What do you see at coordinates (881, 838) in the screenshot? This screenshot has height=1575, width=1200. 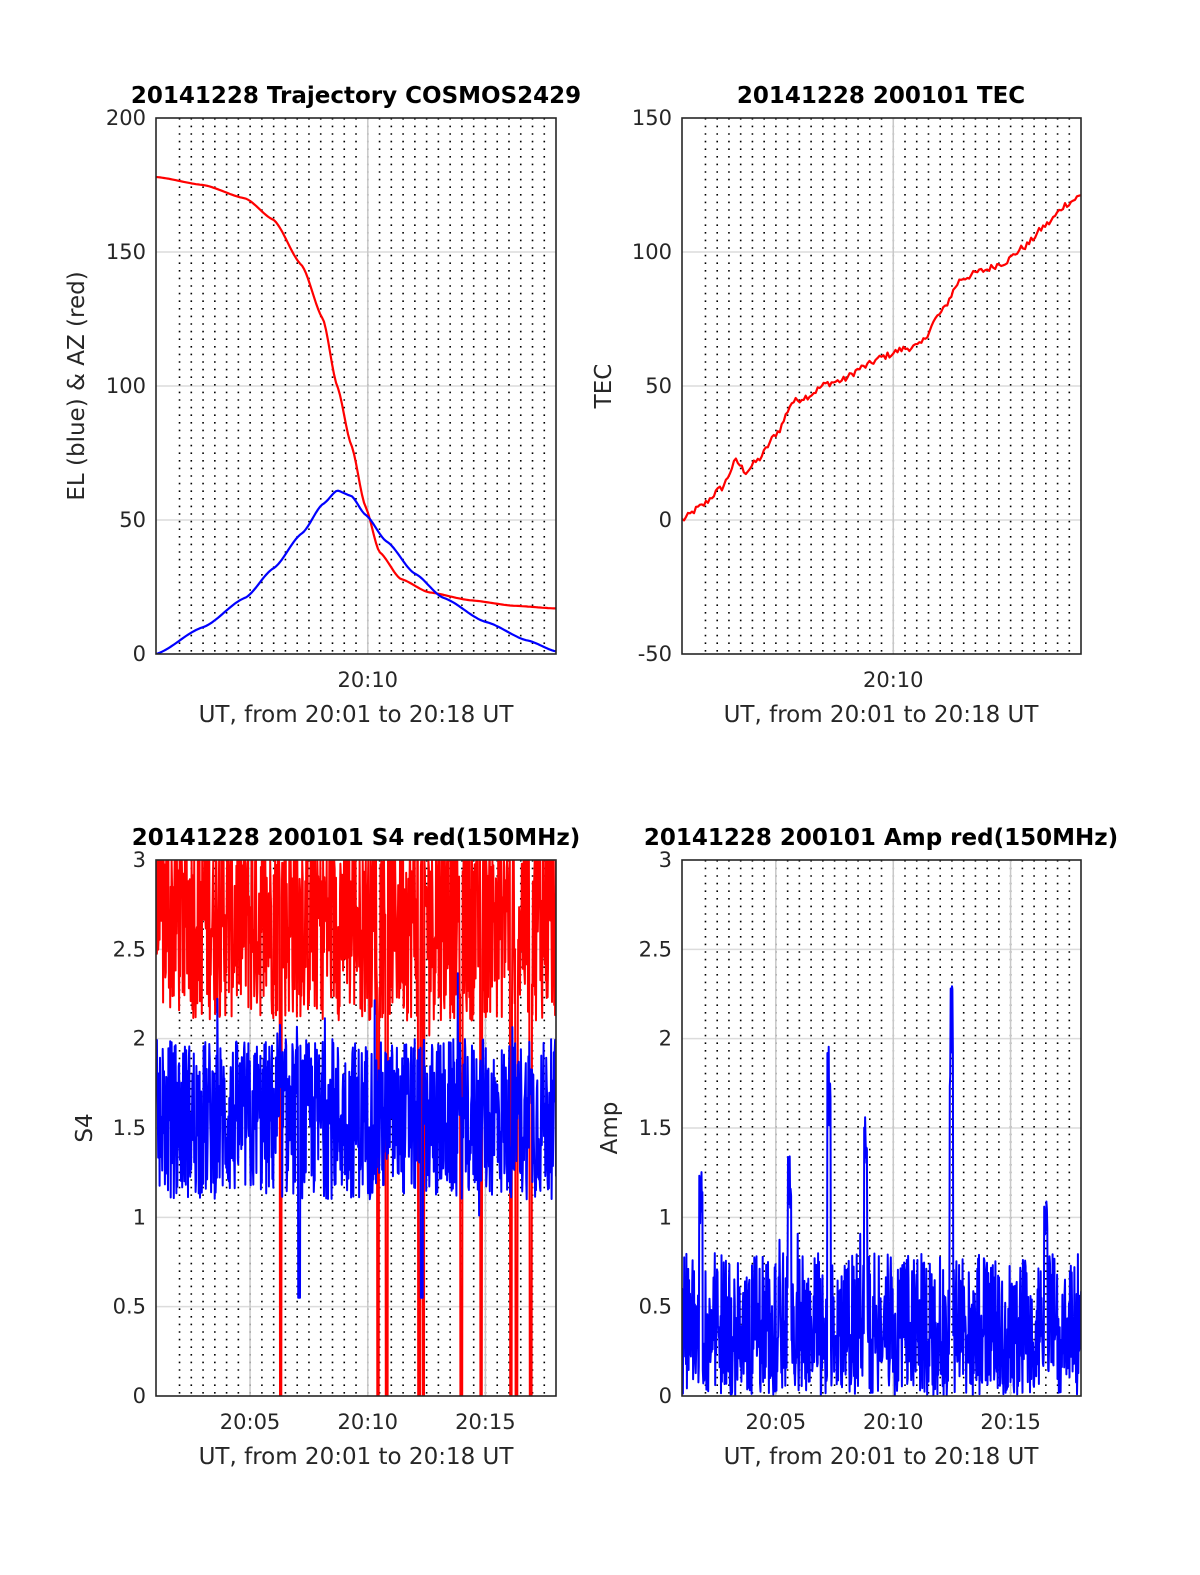 I see `panel-title: 20141228 200101 Amp red(150MHz)` at bounding box center [881, 838].